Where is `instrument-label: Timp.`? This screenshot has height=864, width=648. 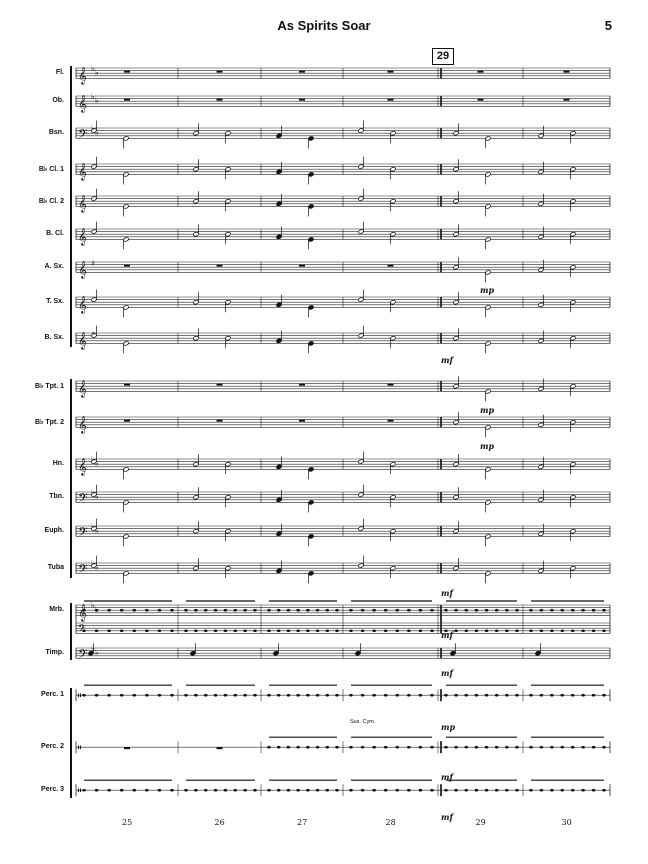
instrument-label: Timp. is located at coordinates (54, 652).